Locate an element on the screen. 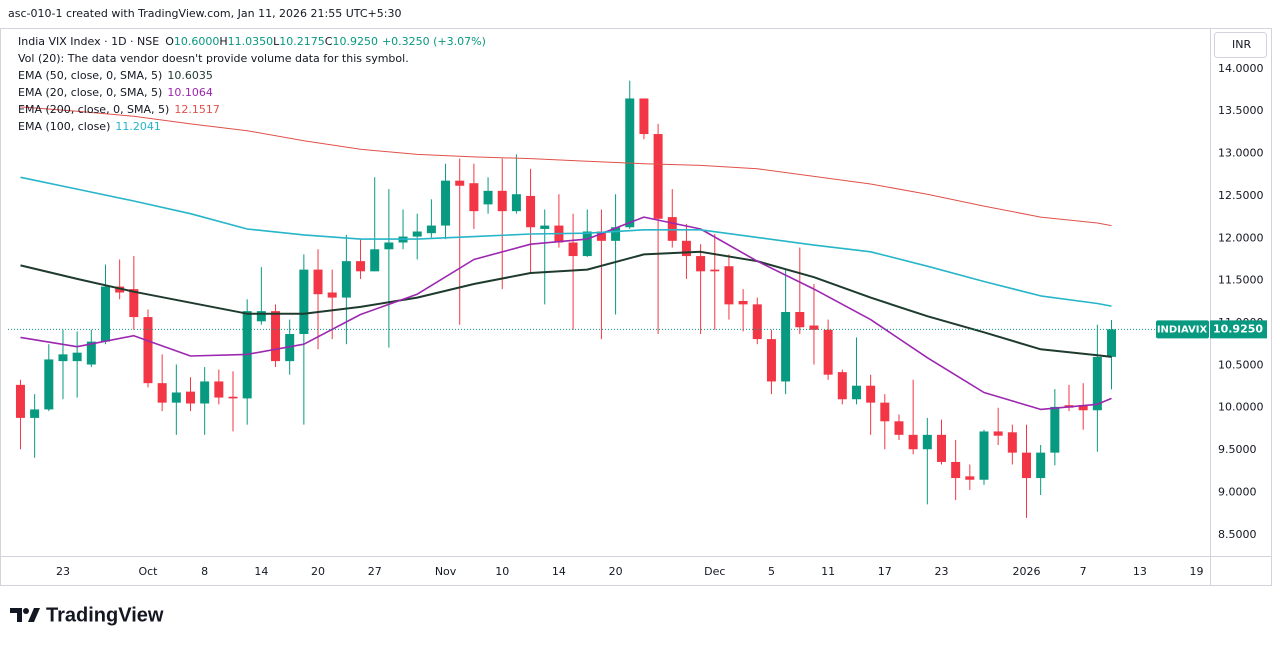 Image resolution: width=1281 pixels, height=646 pixels. ohlc-key: C is located at coordinates (329, 41).